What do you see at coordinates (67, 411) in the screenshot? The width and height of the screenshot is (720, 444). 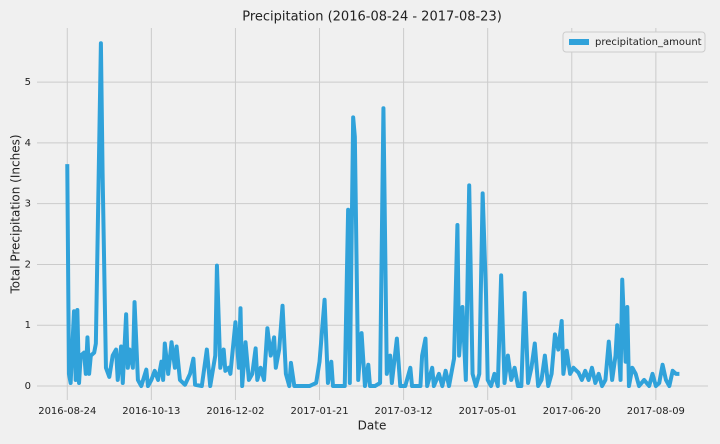 I see `x-tick-label: 2016-08-24` at bounding box center [67, 411].